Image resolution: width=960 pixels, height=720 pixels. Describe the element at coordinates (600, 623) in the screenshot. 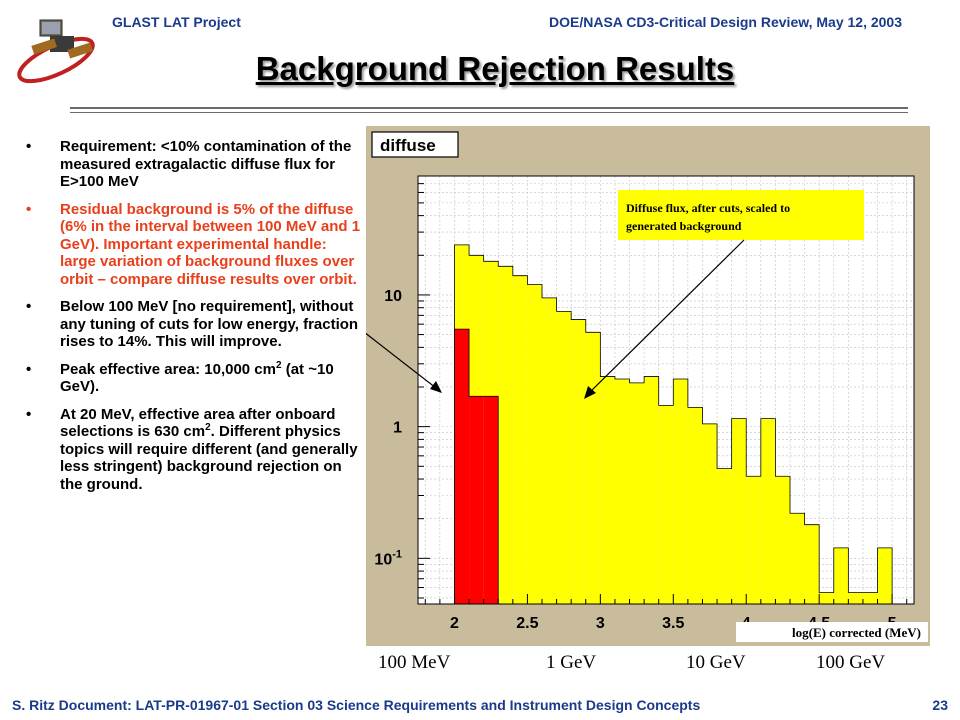

I see `x-tick-label: 3` at that location.